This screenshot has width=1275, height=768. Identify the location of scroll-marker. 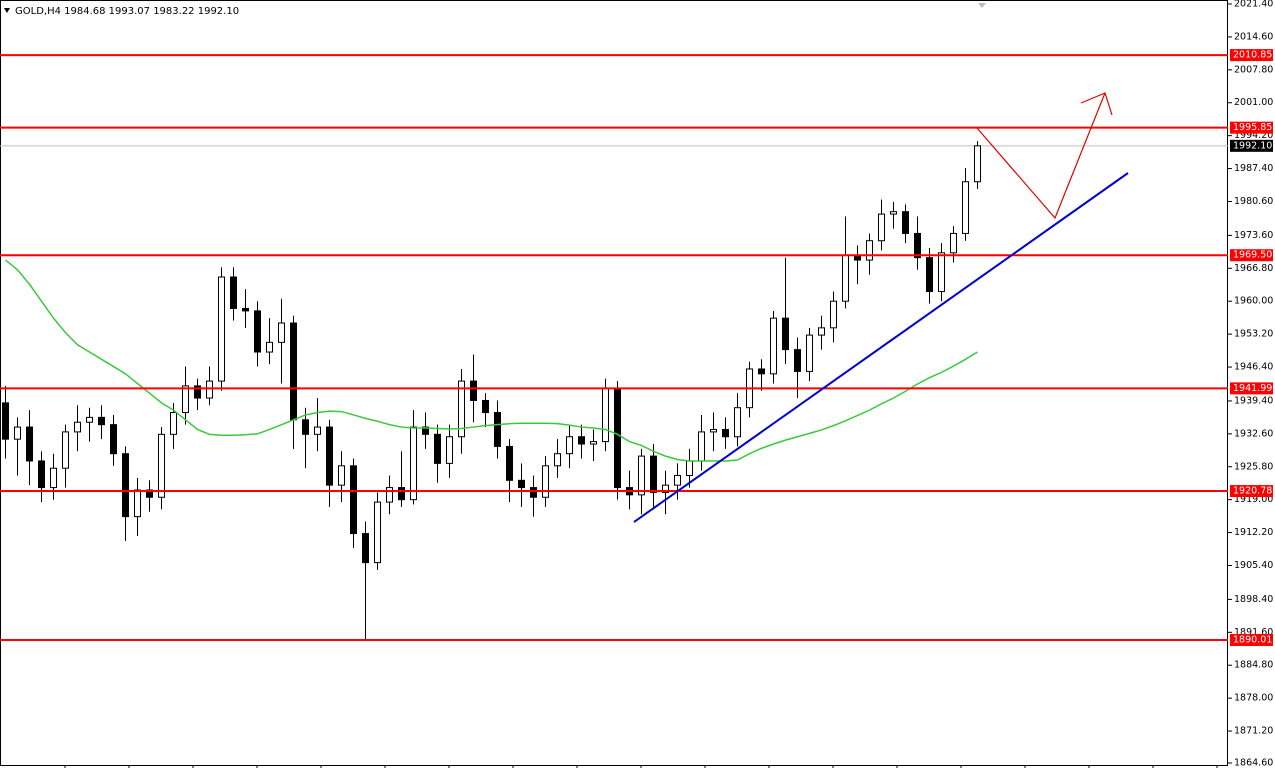
(982, 5).